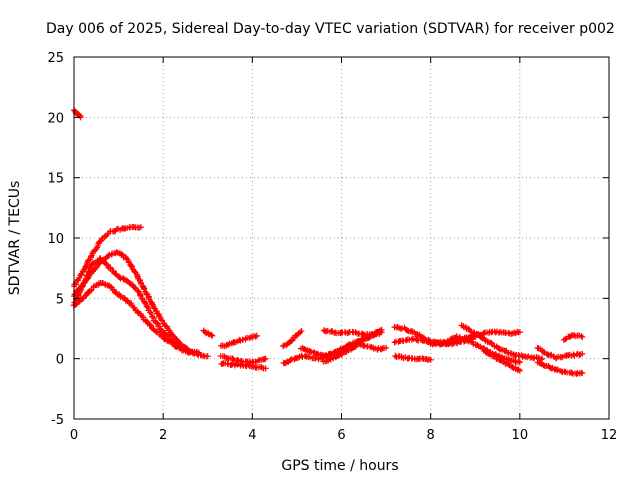  I want to click on x-tick-label: 0, so click(74, 435).